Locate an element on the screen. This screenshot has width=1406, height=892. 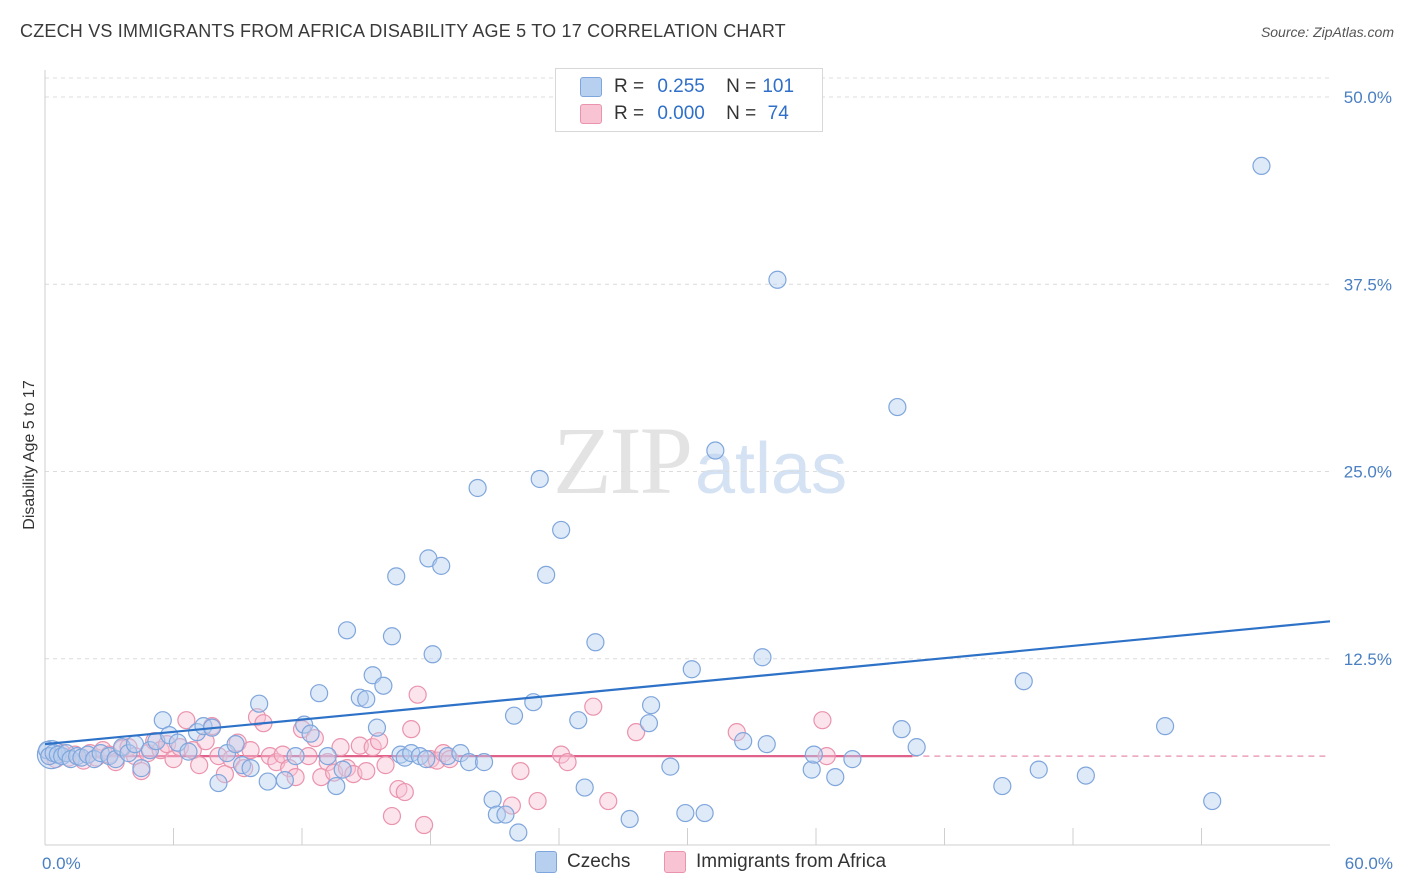
watermark-atlas: atlas is located at coordinates (771, 469).